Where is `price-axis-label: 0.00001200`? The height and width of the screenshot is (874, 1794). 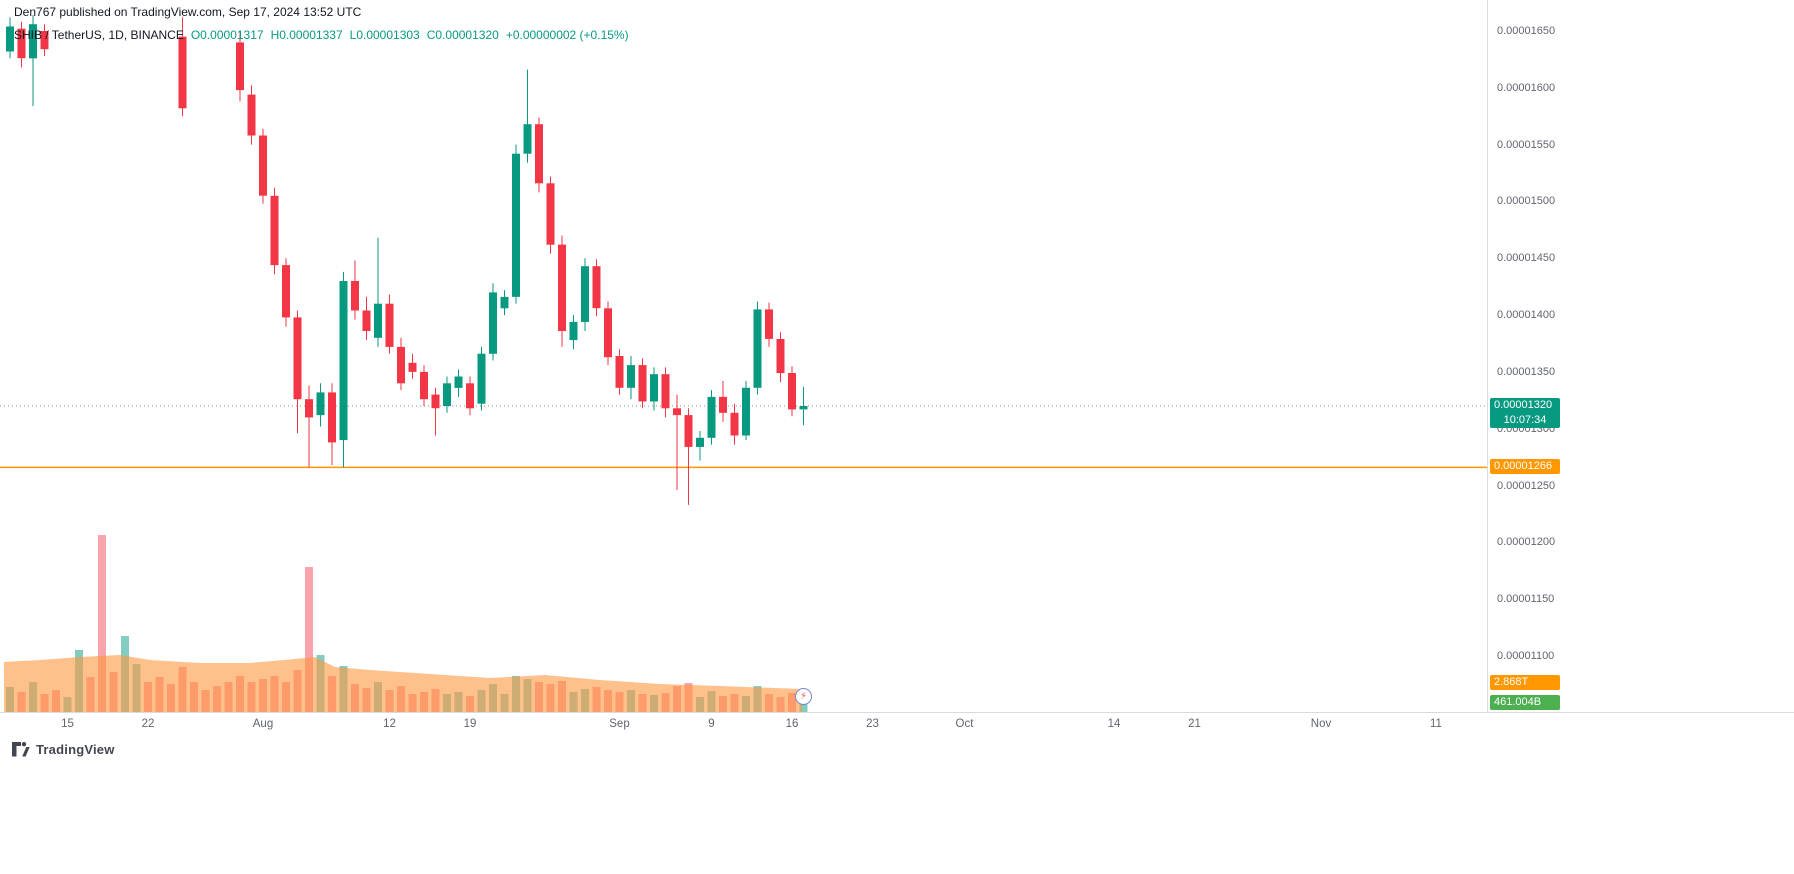
price-axis-label: 0.00001200 is located at coordinates (1526, 542).